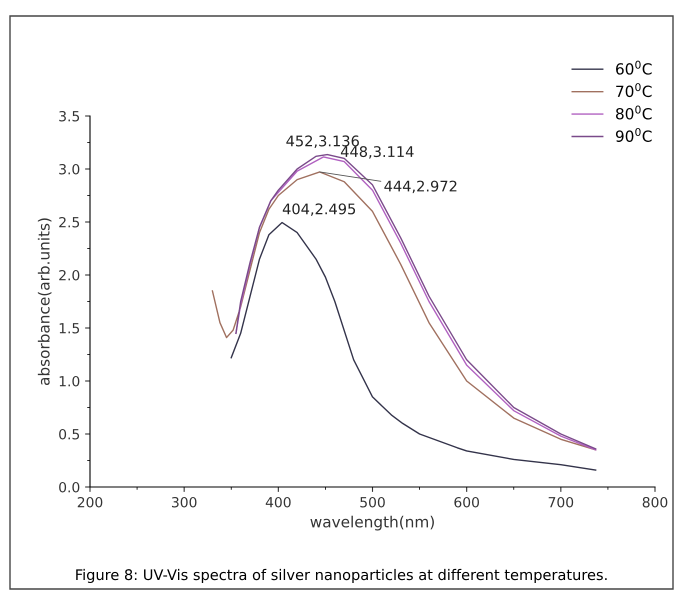  I want to click on y-tick-label: 2.0, so click(69, 275).